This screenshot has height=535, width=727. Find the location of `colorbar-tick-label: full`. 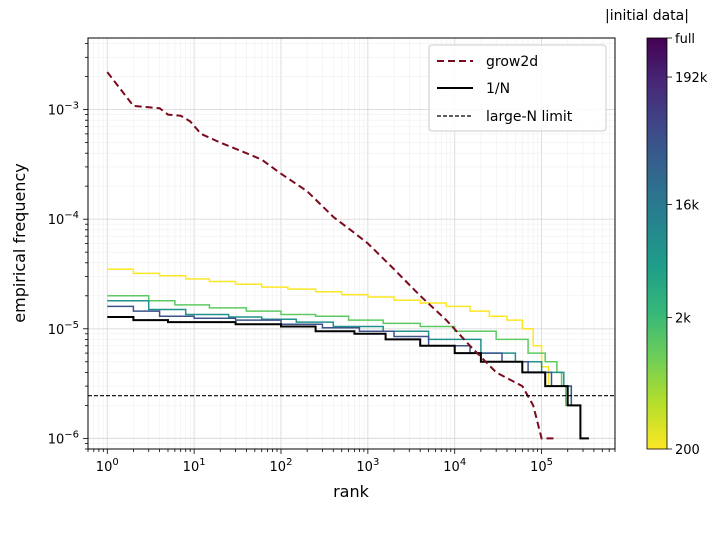

colorbar-tick-label: full is located at coordinates (685, 39).